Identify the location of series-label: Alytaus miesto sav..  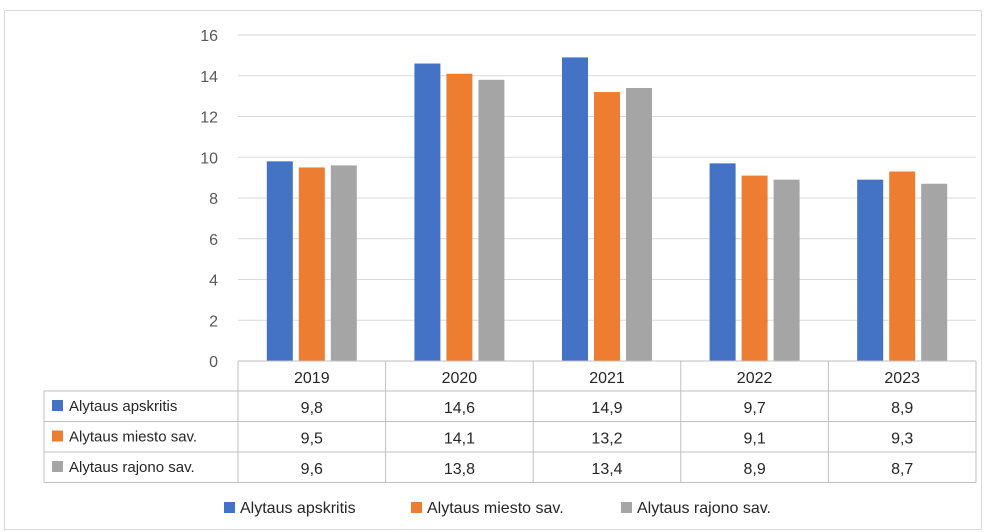
(133, 437).